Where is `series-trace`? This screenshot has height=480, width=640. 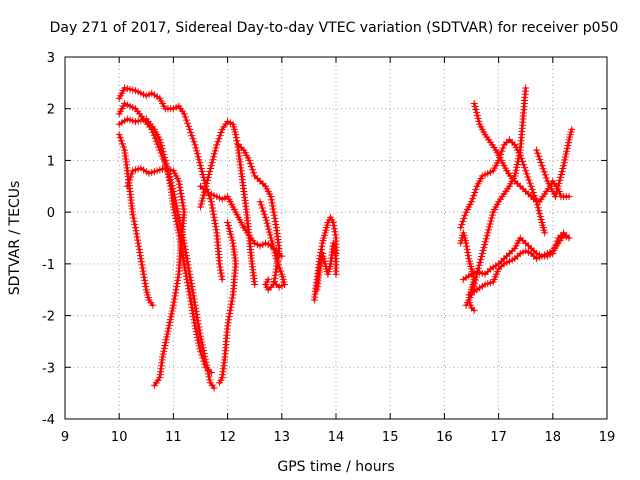 series-trace is located at coordinates (136, 220).